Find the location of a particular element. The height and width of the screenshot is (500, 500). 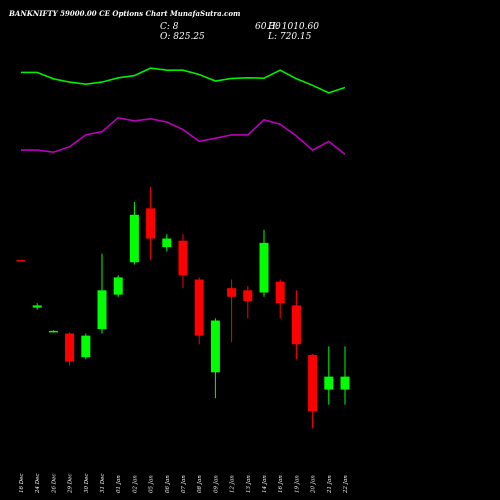

x-tick-label: 01 Jan is located at coordinates (119, 484).